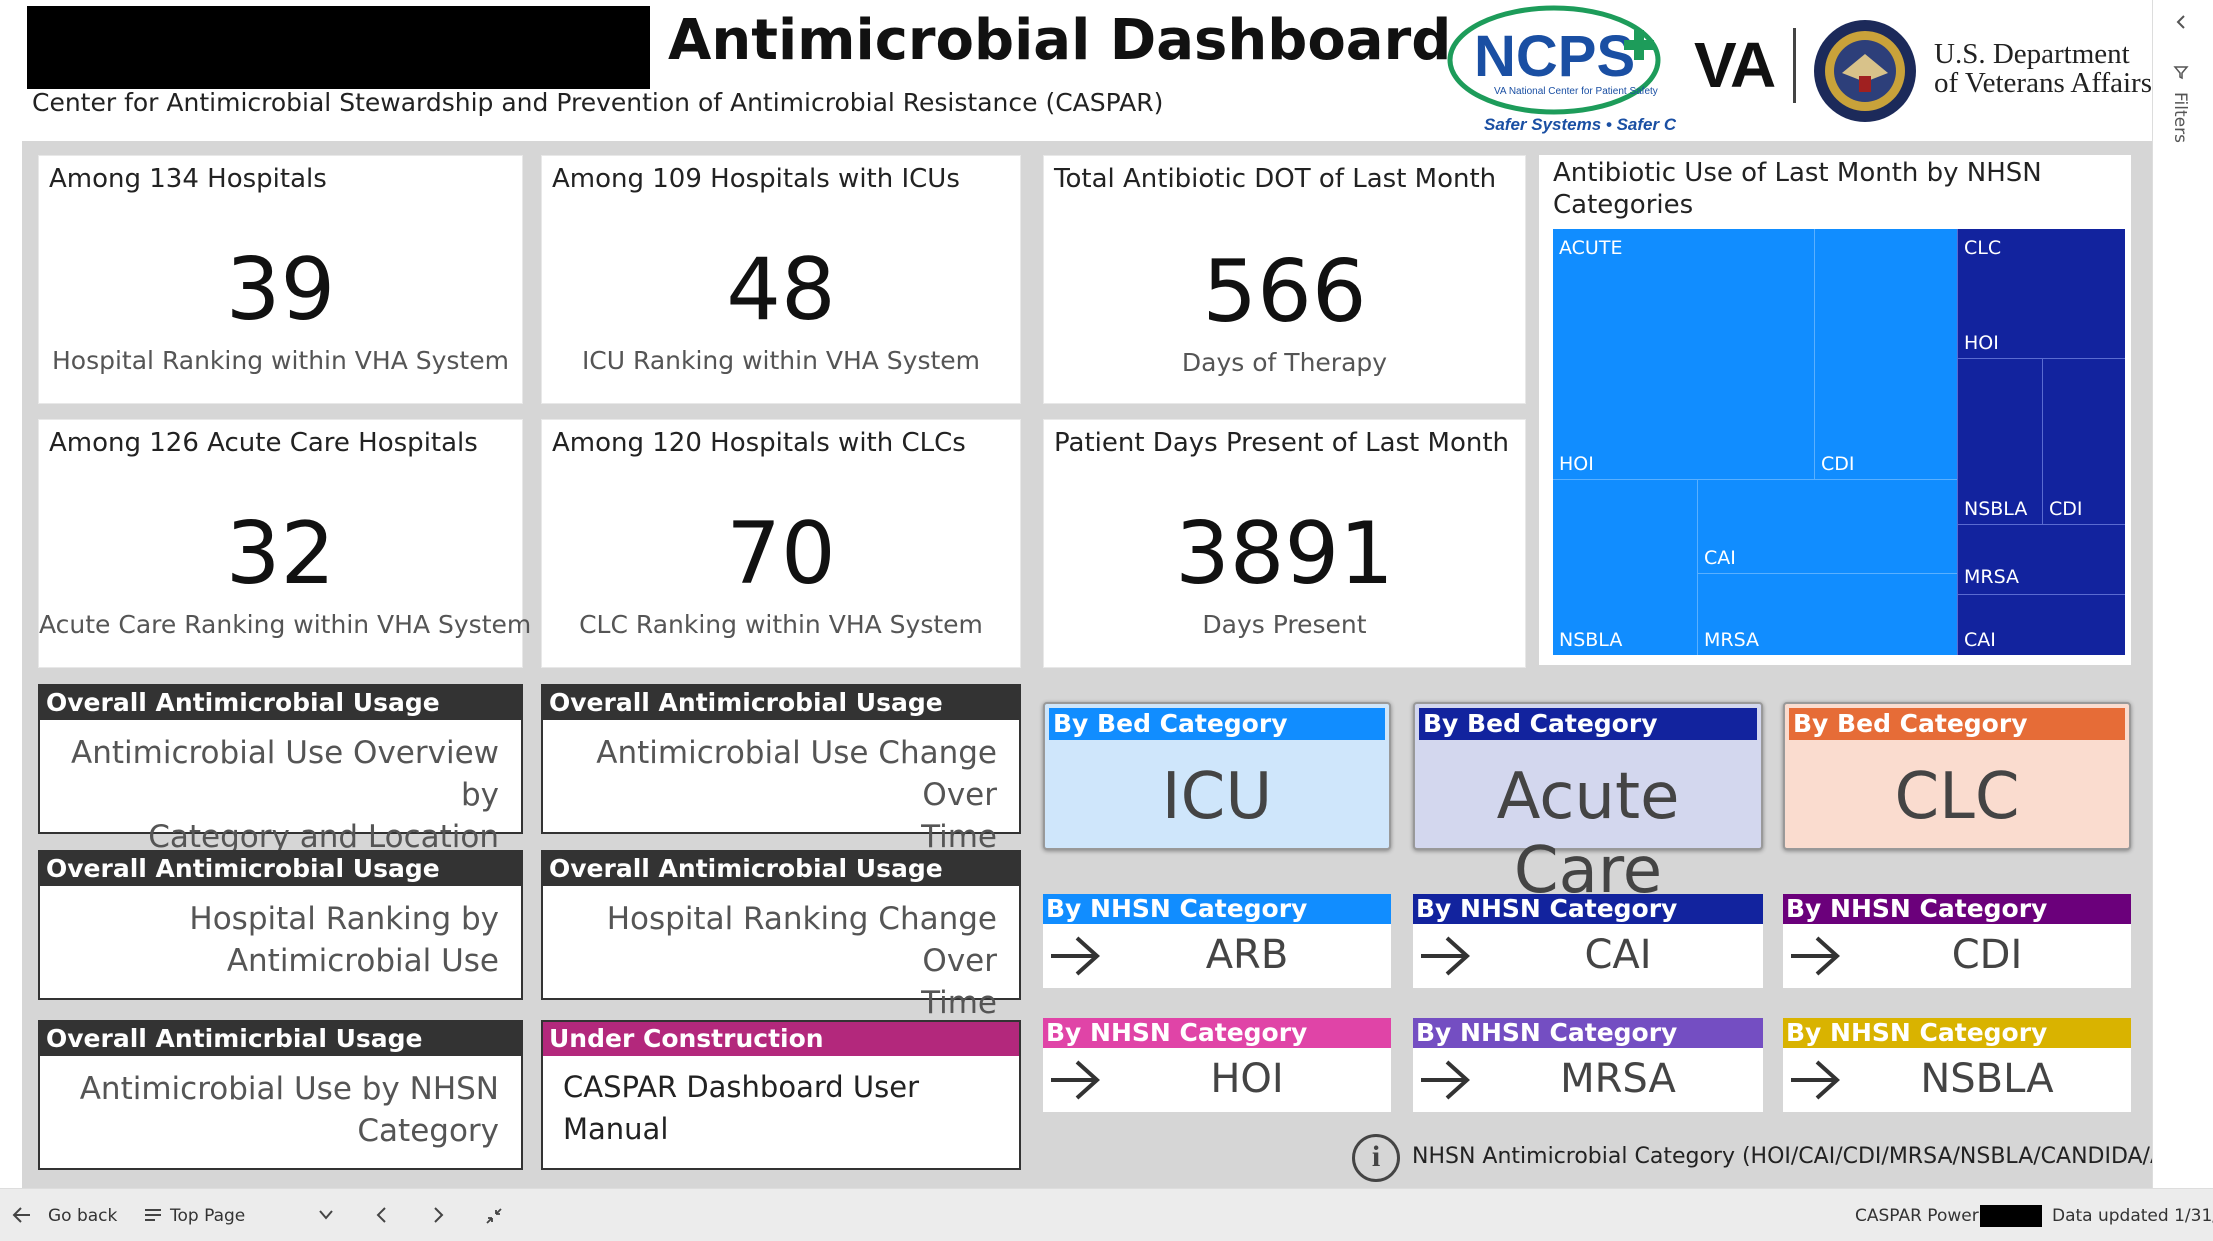 Image resolution: width=2213 pixels, height=1241 pixels. What do you see at coordinates (1284, 624) in the screenshot?
I see `kpi-label: Days Present` at bounding box center [1284, 624].